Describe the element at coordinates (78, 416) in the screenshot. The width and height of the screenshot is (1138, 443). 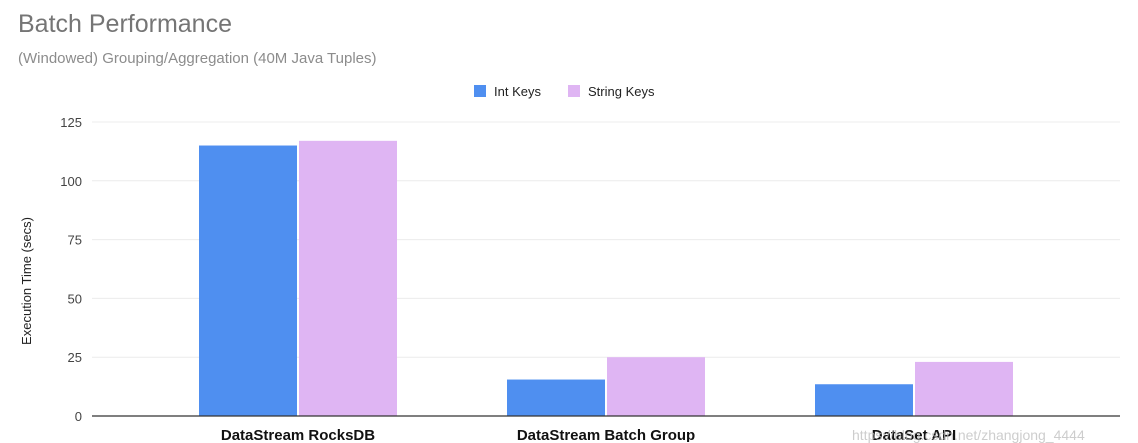
I see `y-tick-label: 0` at that location.